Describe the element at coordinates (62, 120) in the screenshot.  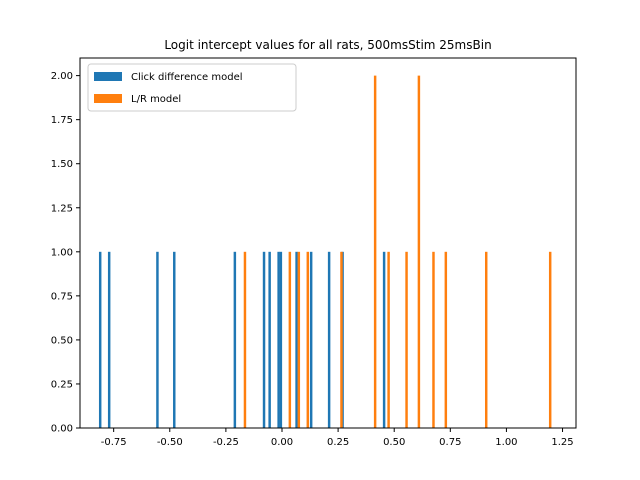
I see `y-tick-label-7: 1.75` at that location.